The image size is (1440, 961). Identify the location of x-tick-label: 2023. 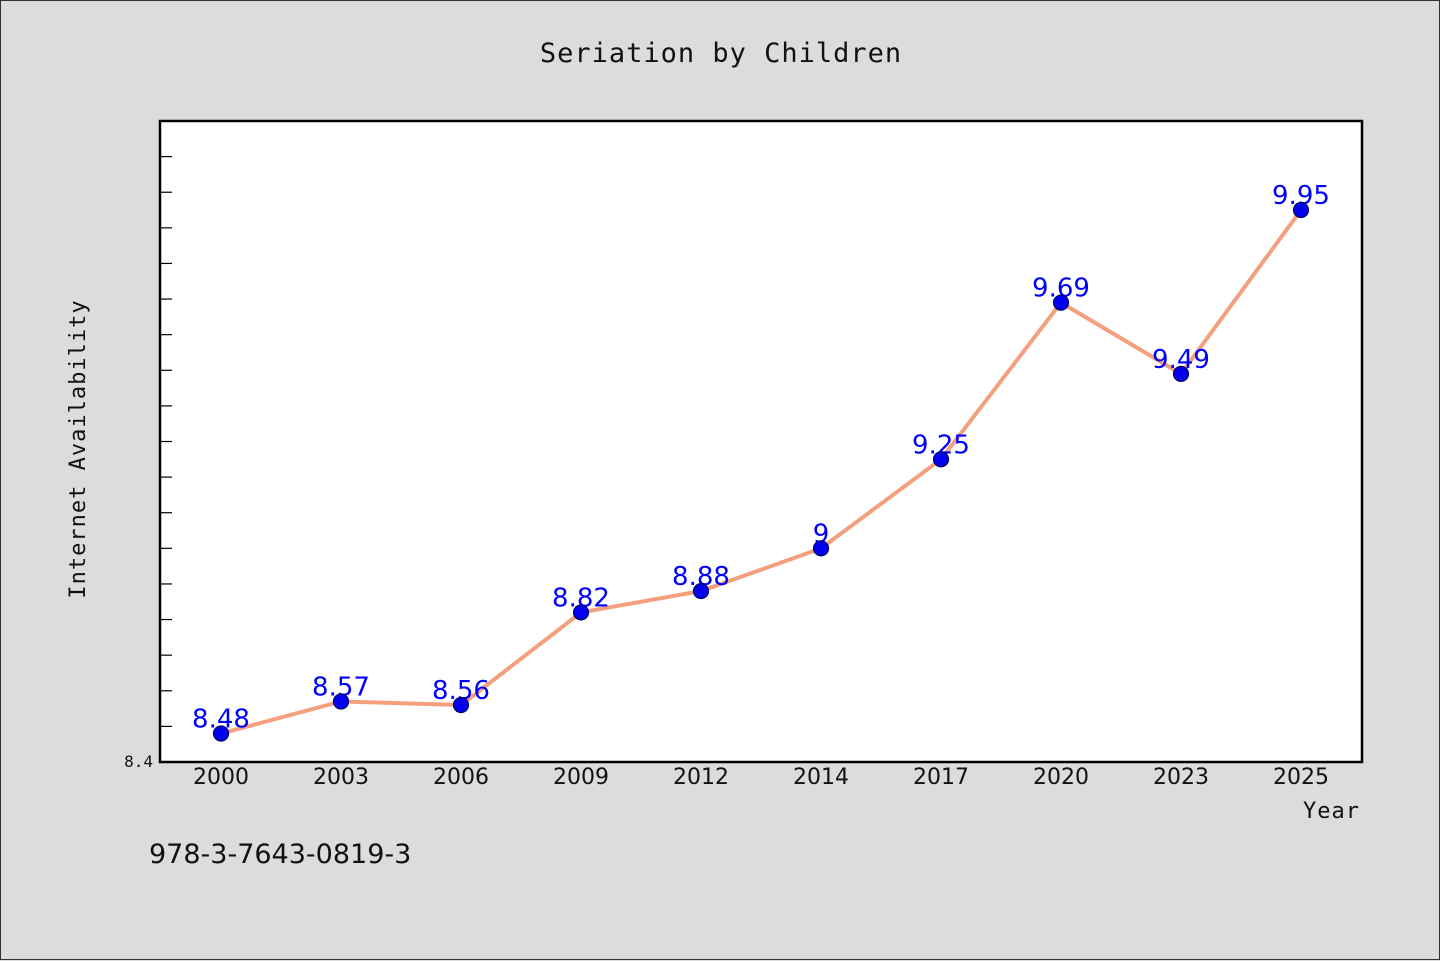
(1181, 777).